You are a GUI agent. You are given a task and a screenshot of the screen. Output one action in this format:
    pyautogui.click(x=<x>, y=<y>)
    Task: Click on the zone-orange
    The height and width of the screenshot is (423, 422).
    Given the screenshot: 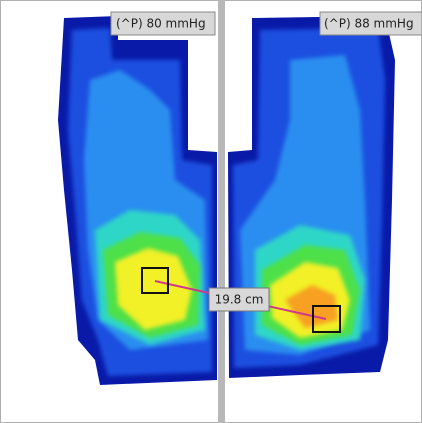 What is the action you would take?
    pyautogui.click(x=311, y=306)
    